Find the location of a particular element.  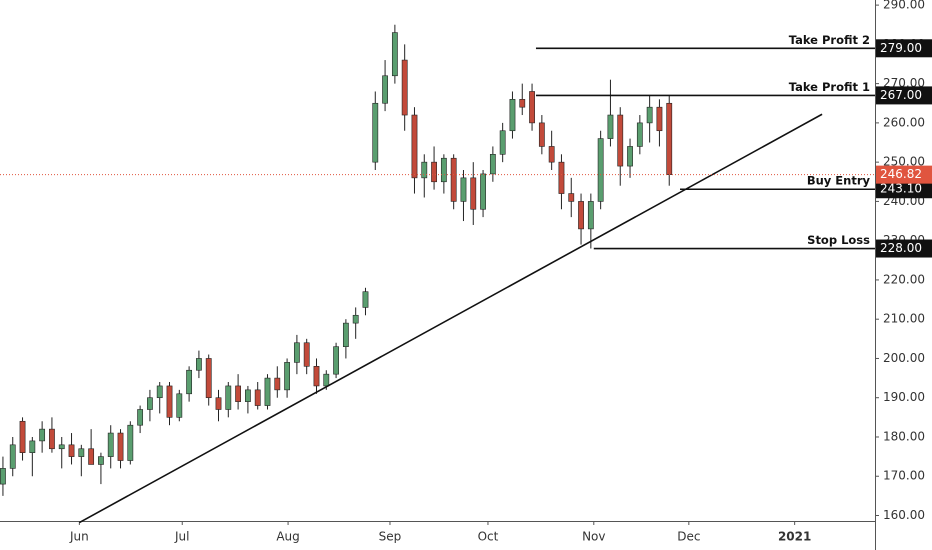

level-value-label: 267.00 is located at coordinates (901, 95).